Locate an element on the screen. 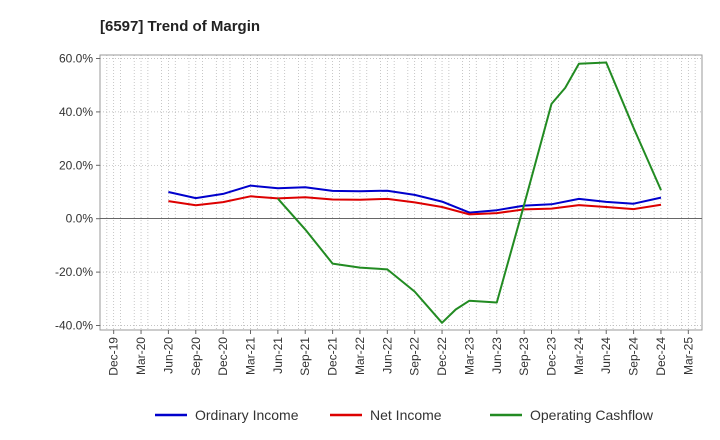 Image resolution: width=720 pixels, height=440 pixels. x-tick-label: Sep-23 is located at coordinates (524, 356).